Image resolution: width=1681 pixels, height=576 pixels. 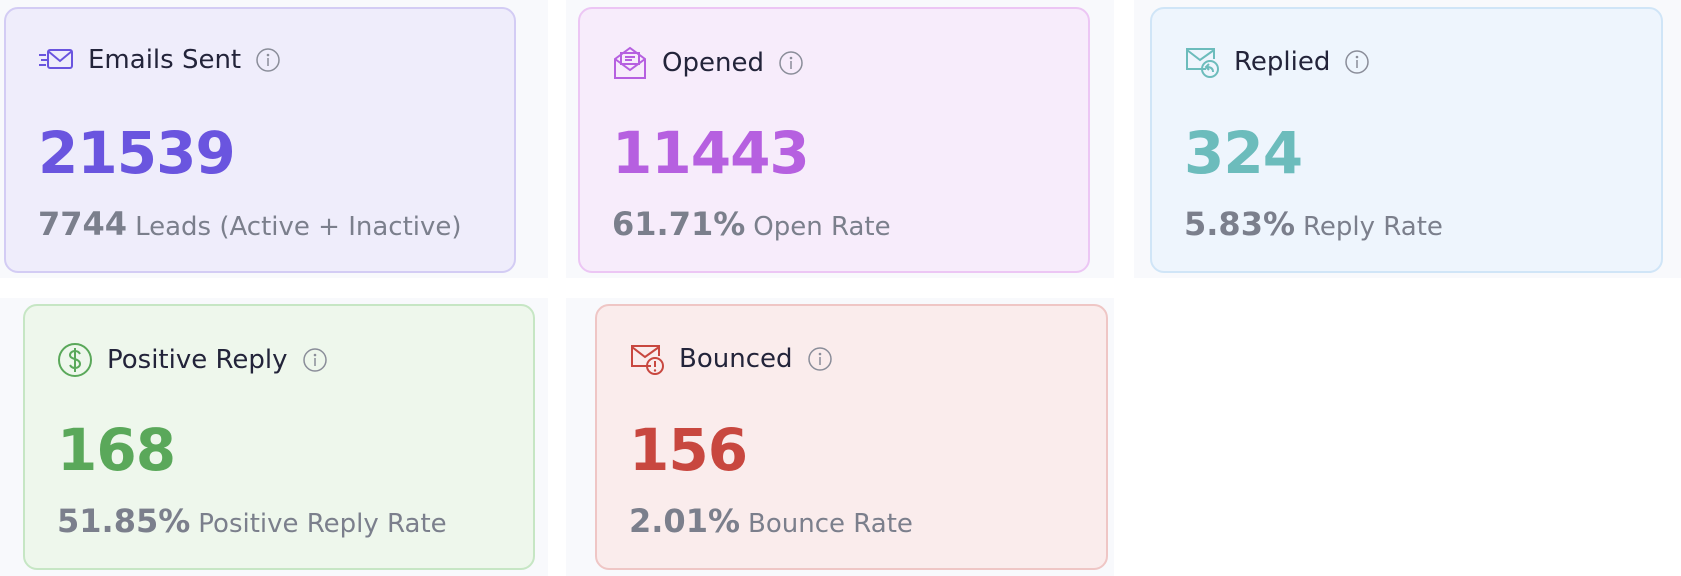 I want to click on card-value: 324, so click(x=1243, y=153).